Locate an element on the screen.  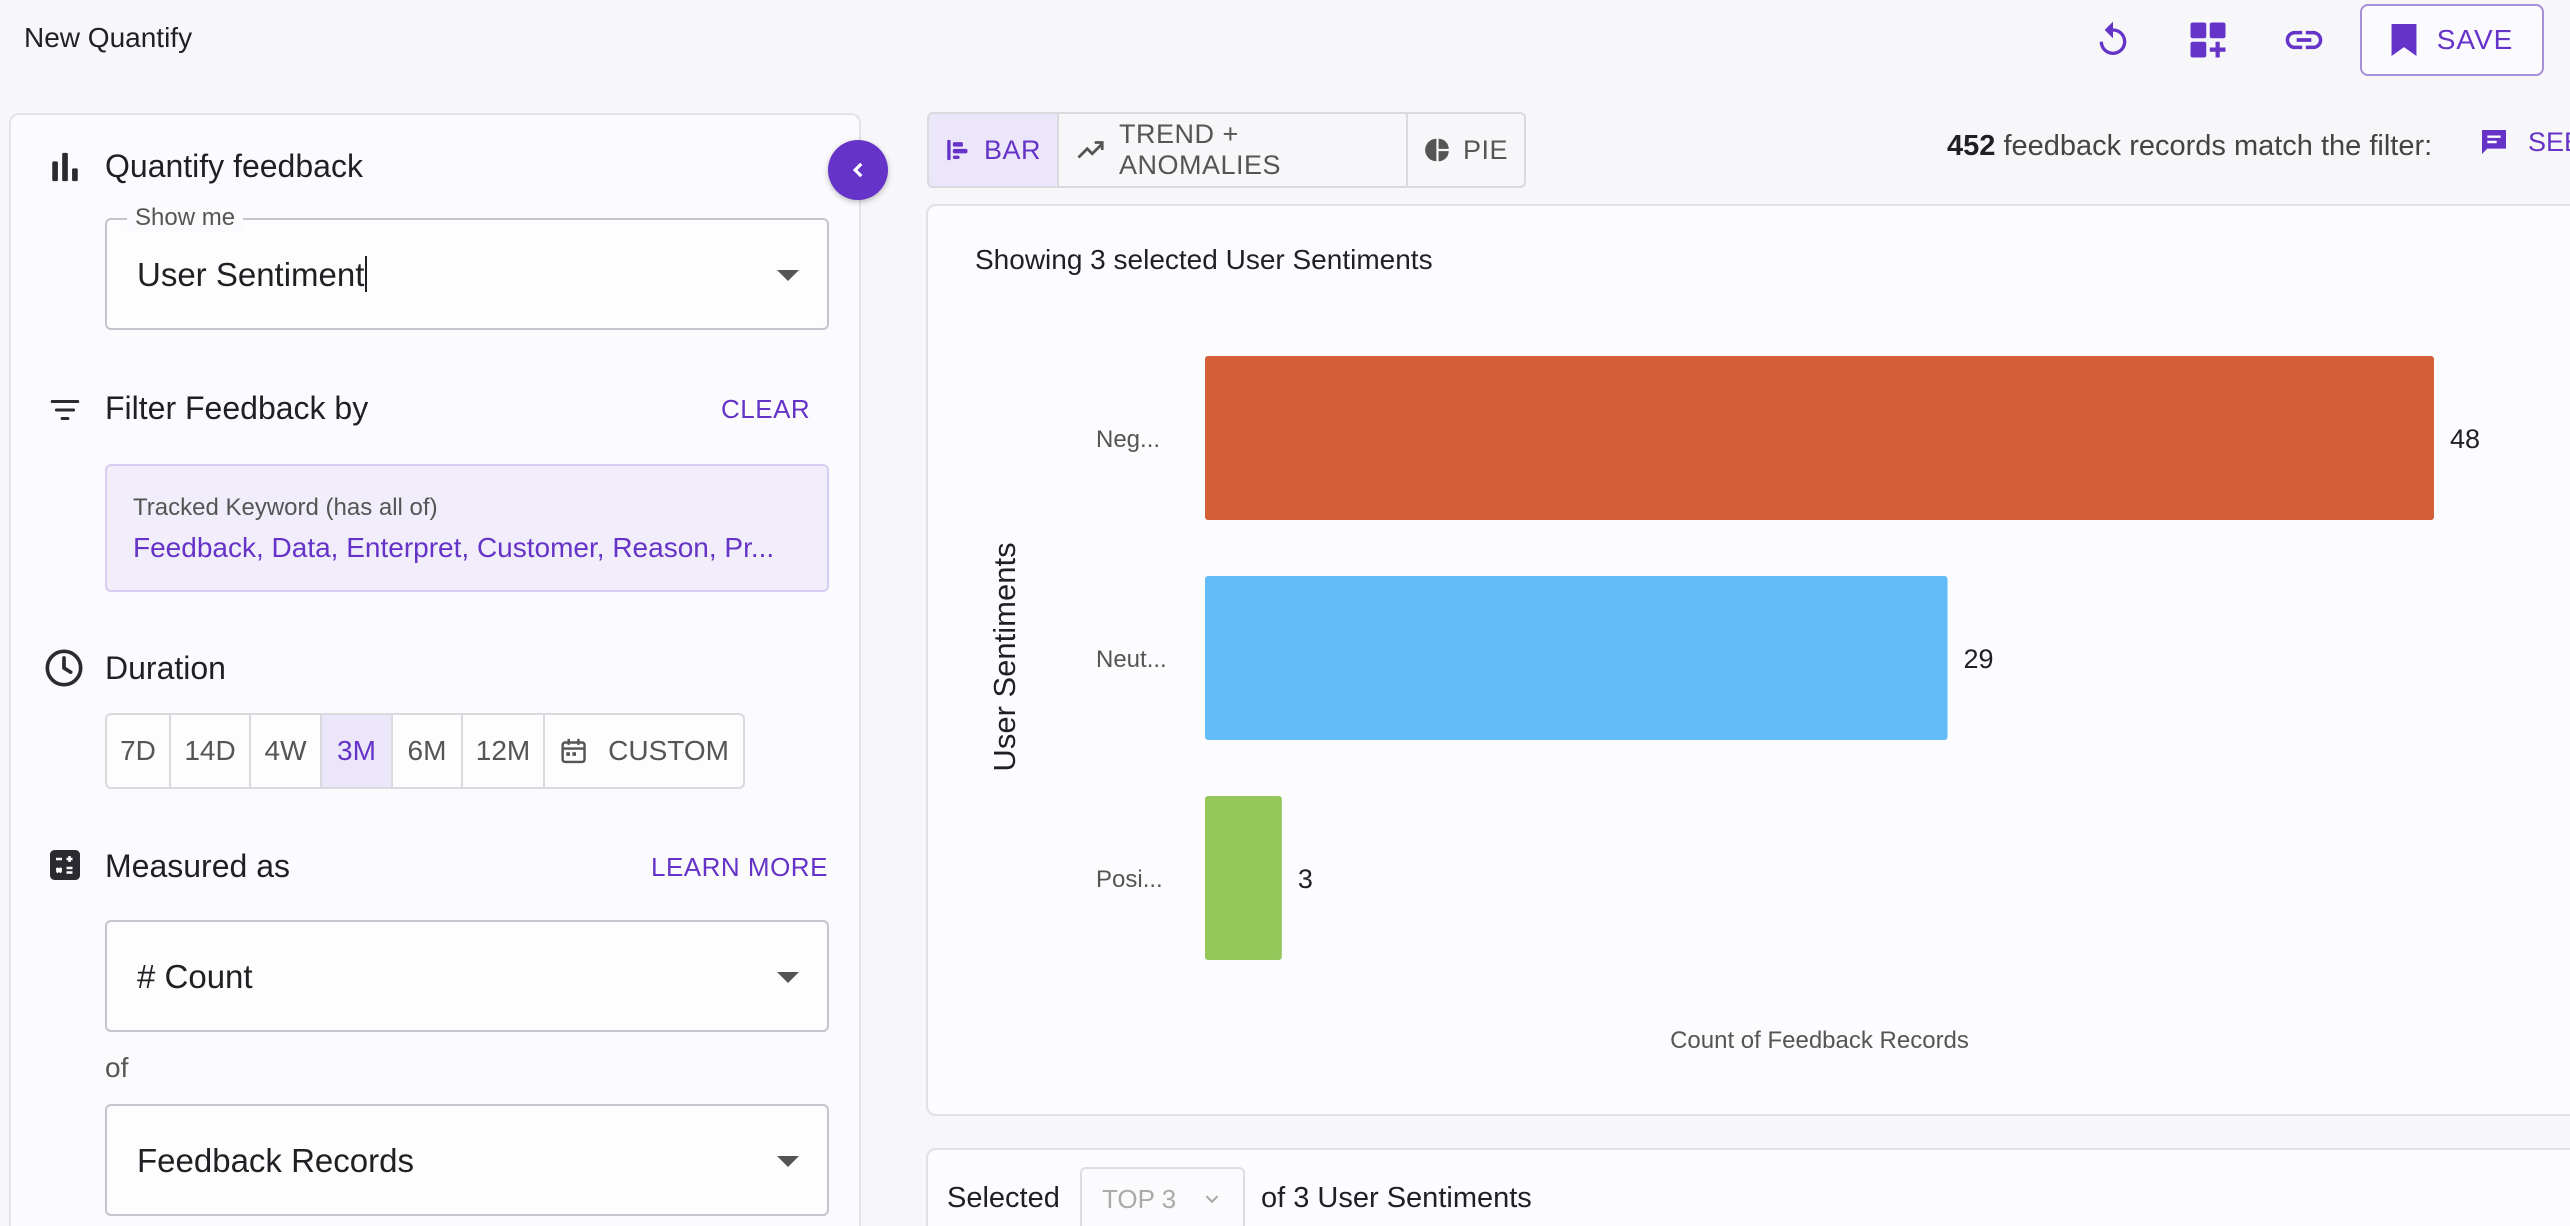
chart-type-tabs: BAR TREND + ANOMALIES PIE is located at coordinates (1226, 150).